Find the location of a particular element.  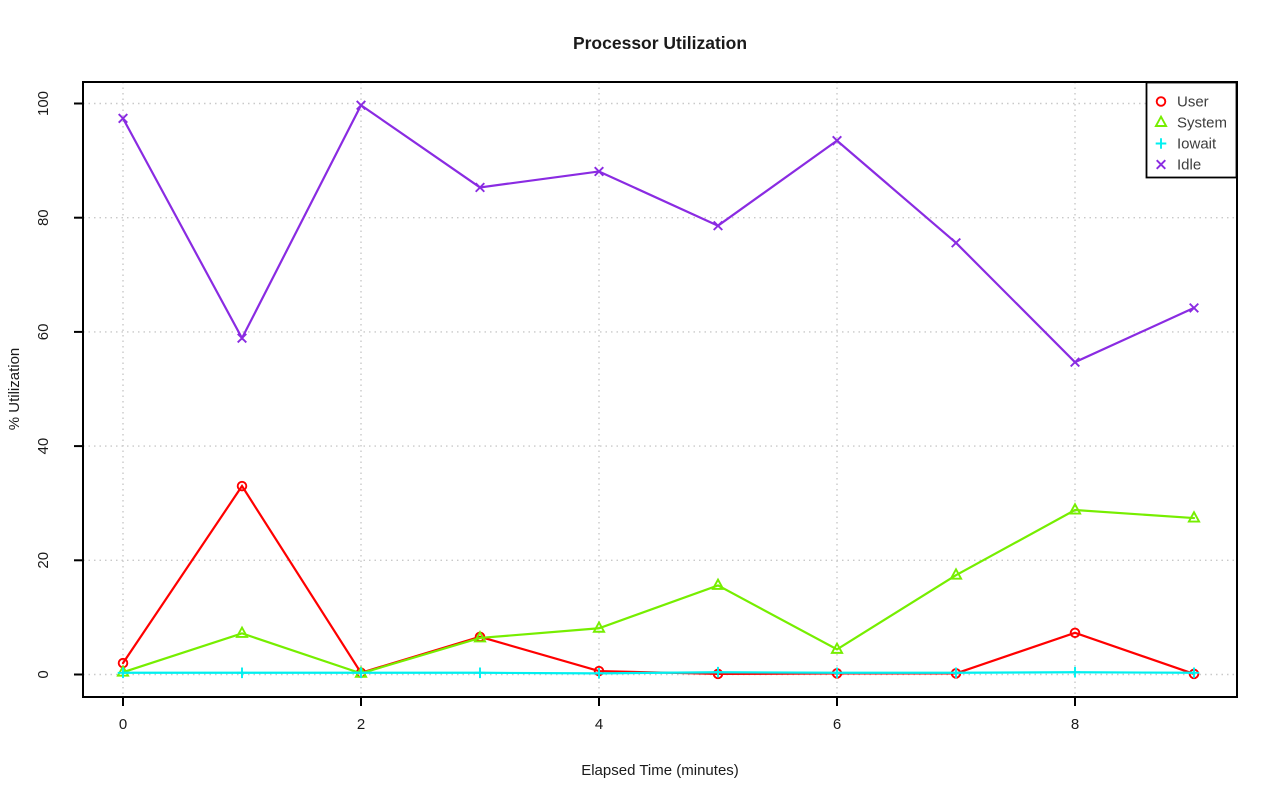

legend-item-user: User is located at coordinates (1182, 102).